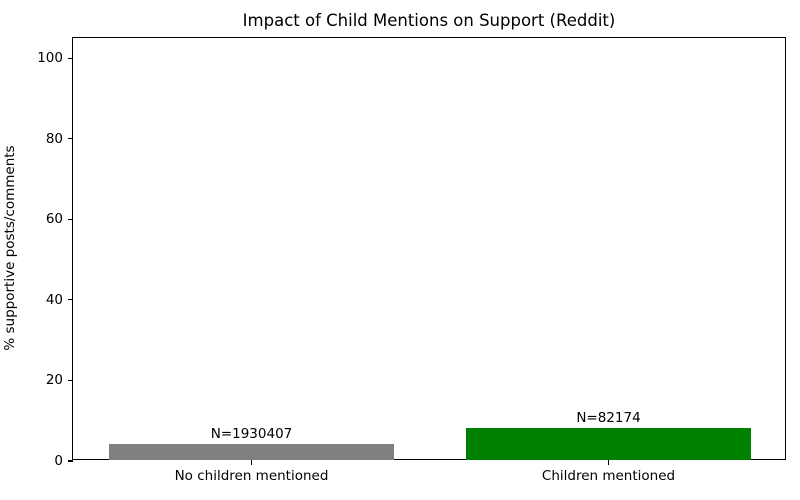 The image size is (800, 500). Describe the element at coordinates (54, 219) in the screenshot. I see `y-axis-tick-label: 60` at that location.